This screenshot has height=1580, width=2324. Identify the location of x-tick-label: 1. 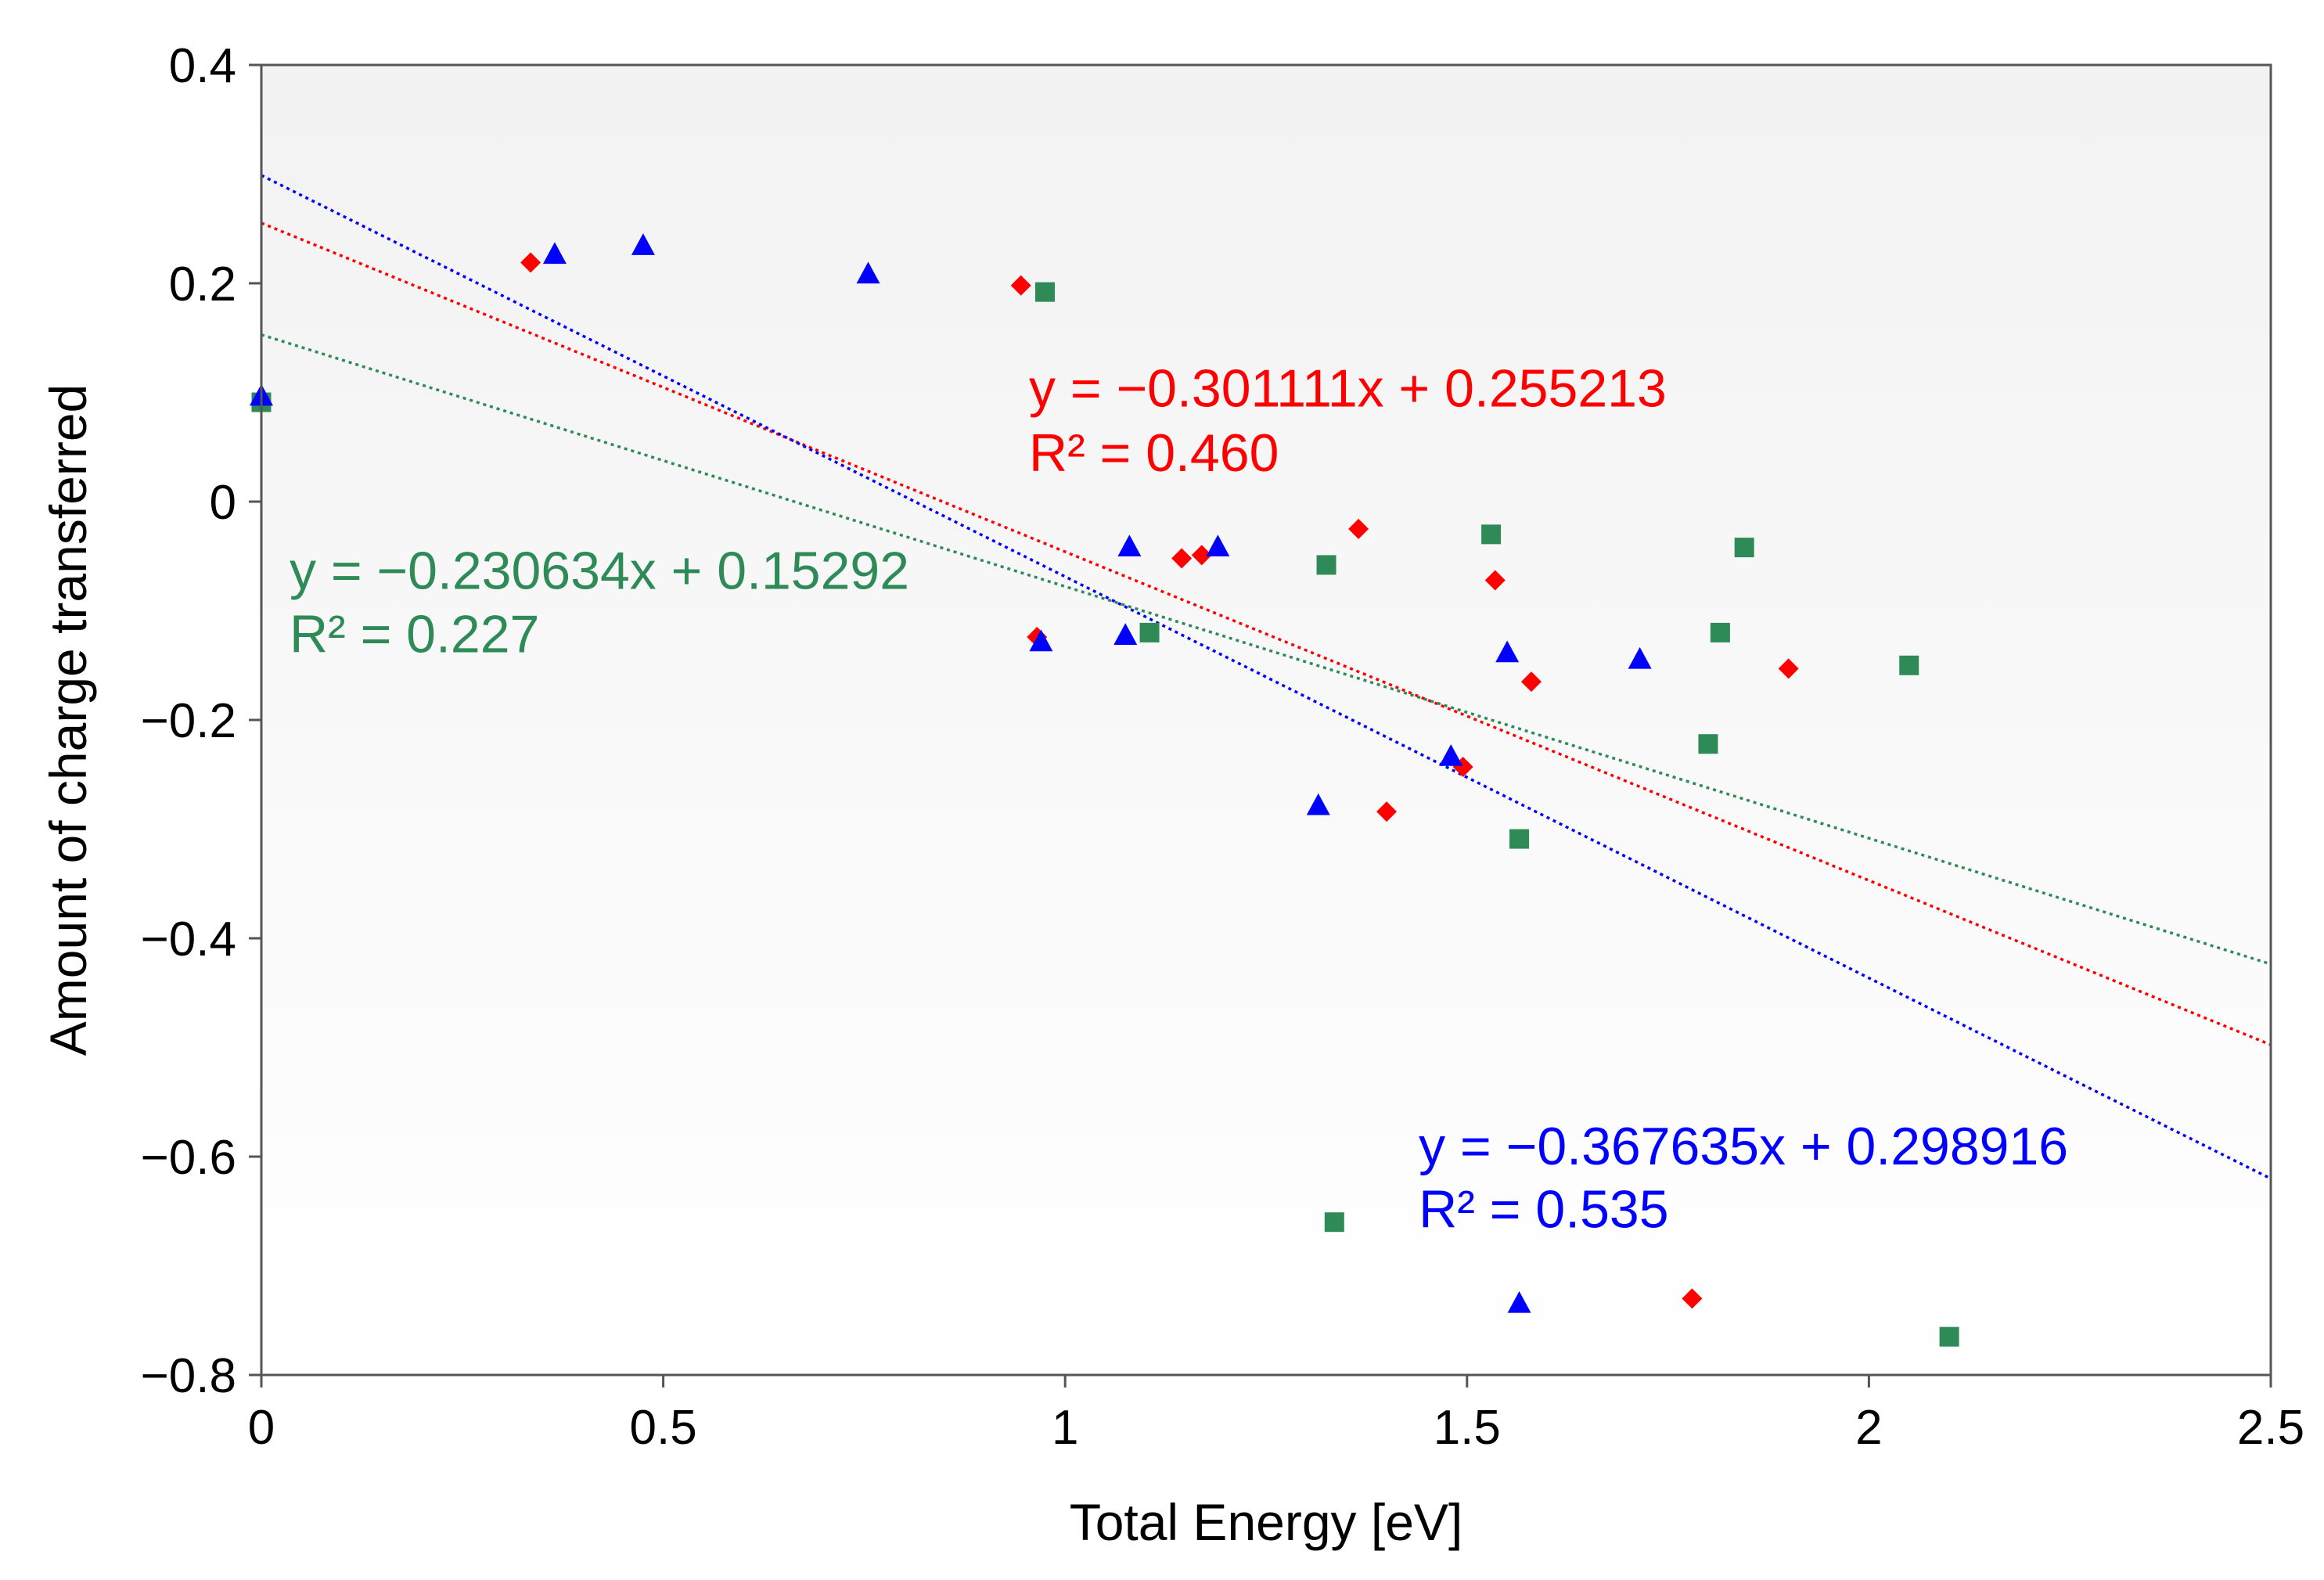
(1065, 1428).